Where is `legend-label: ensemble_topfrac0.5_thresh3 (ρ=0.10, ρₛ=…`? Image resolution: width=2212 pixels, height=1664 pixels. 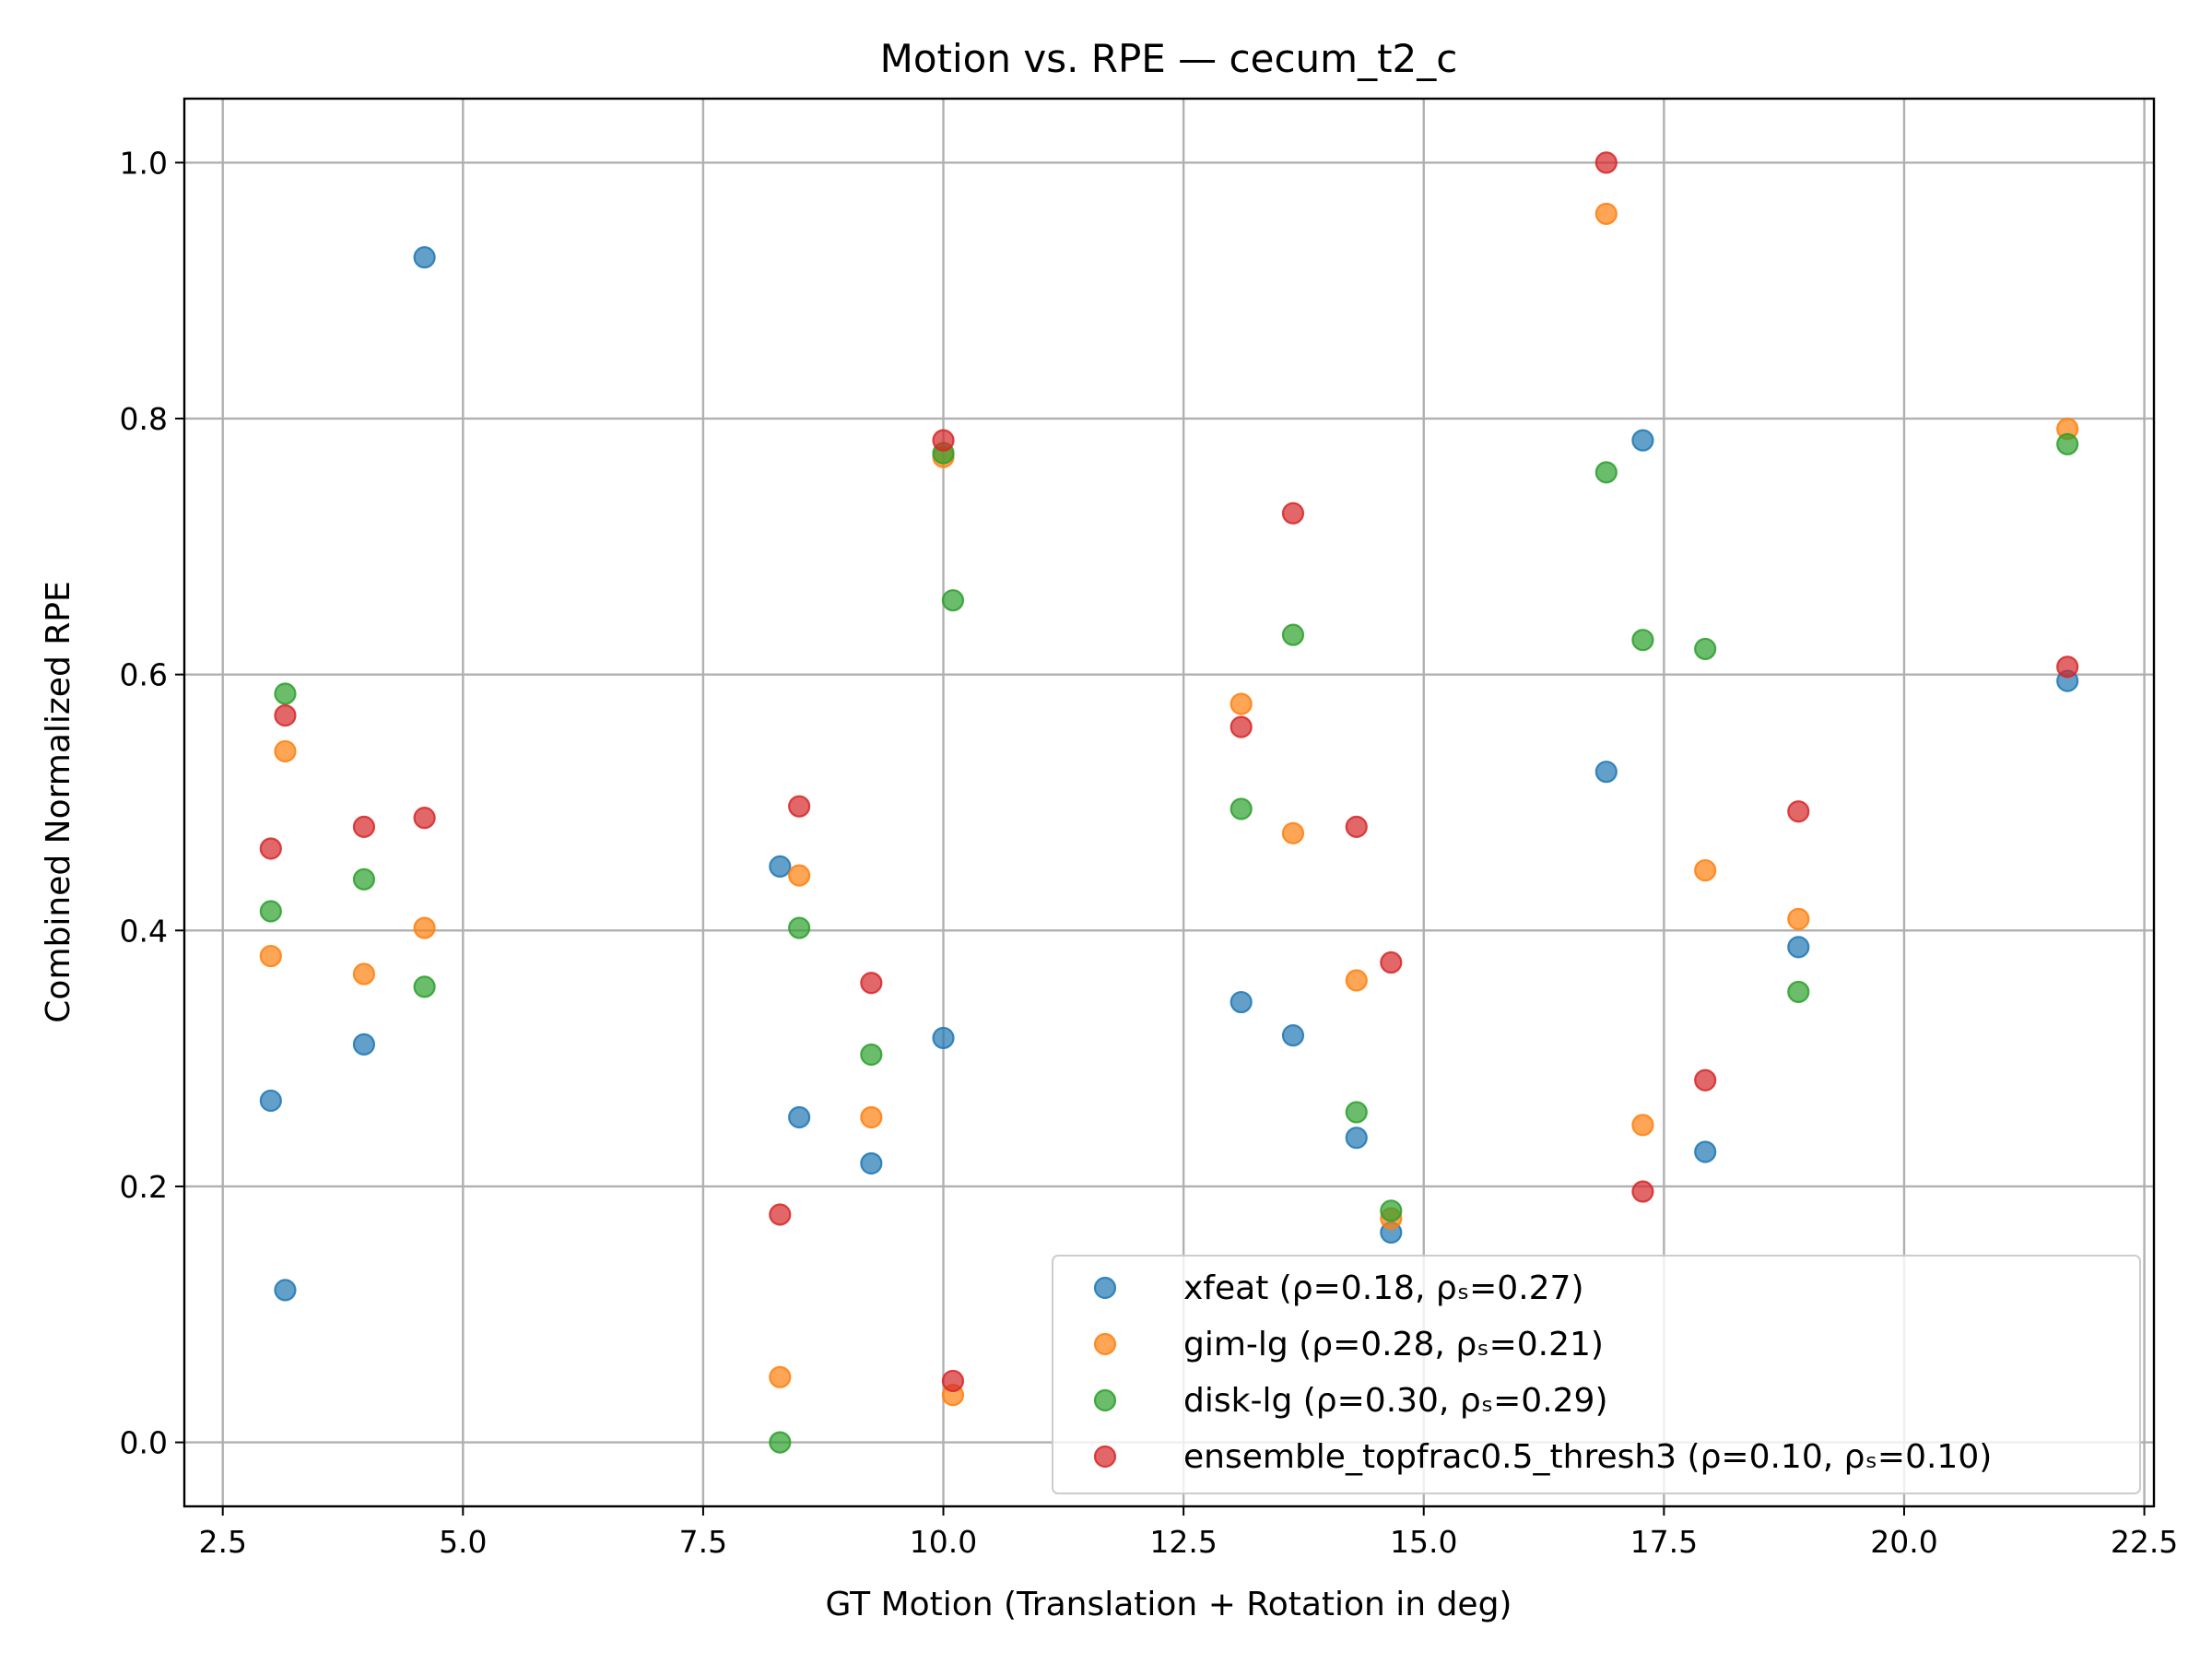 legend-label: ensemble_topfrac0.5_thresh3 (ρ=0.10, ρₛ=… is located at coordinates (1587, 1457).